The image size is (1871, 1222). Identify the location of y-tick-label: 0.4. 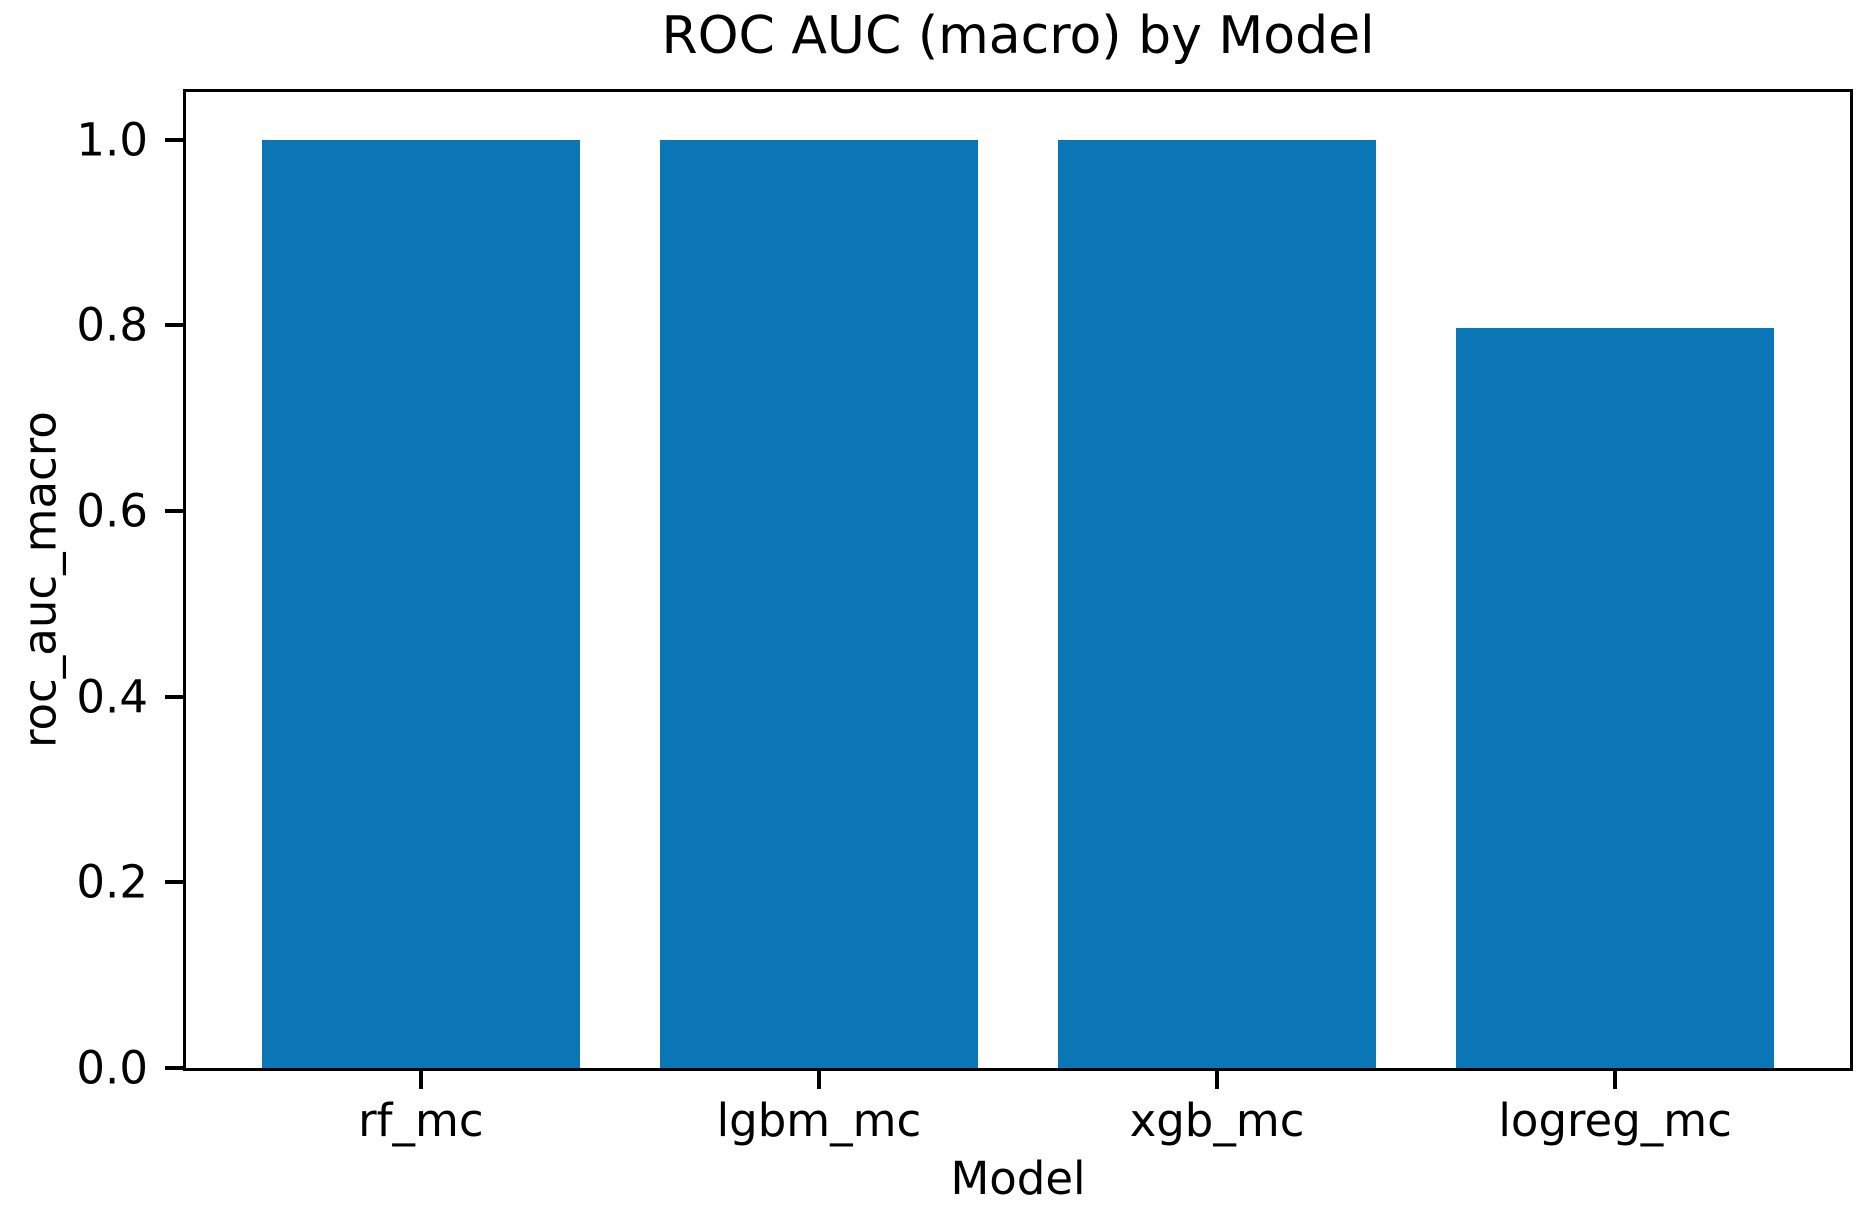
(112, 697).